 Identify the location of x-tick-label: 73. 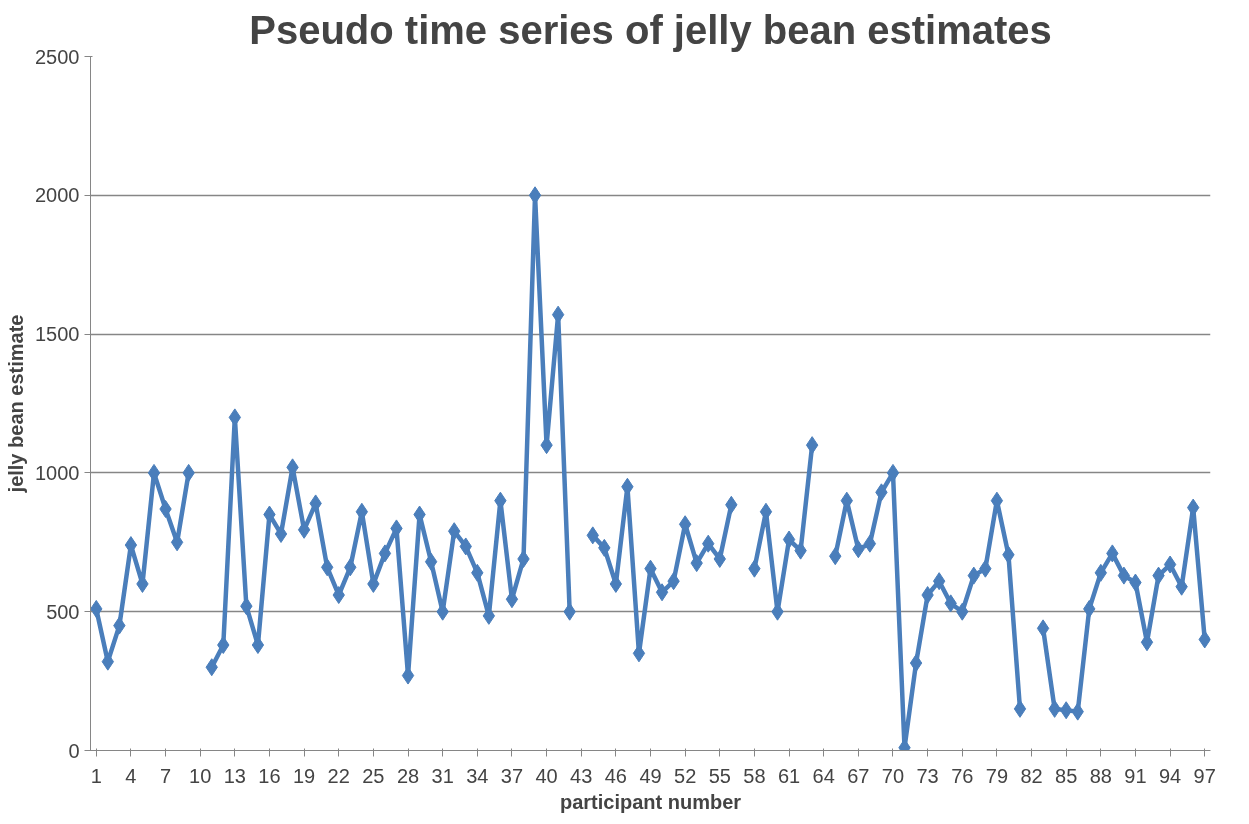
(927, 775).